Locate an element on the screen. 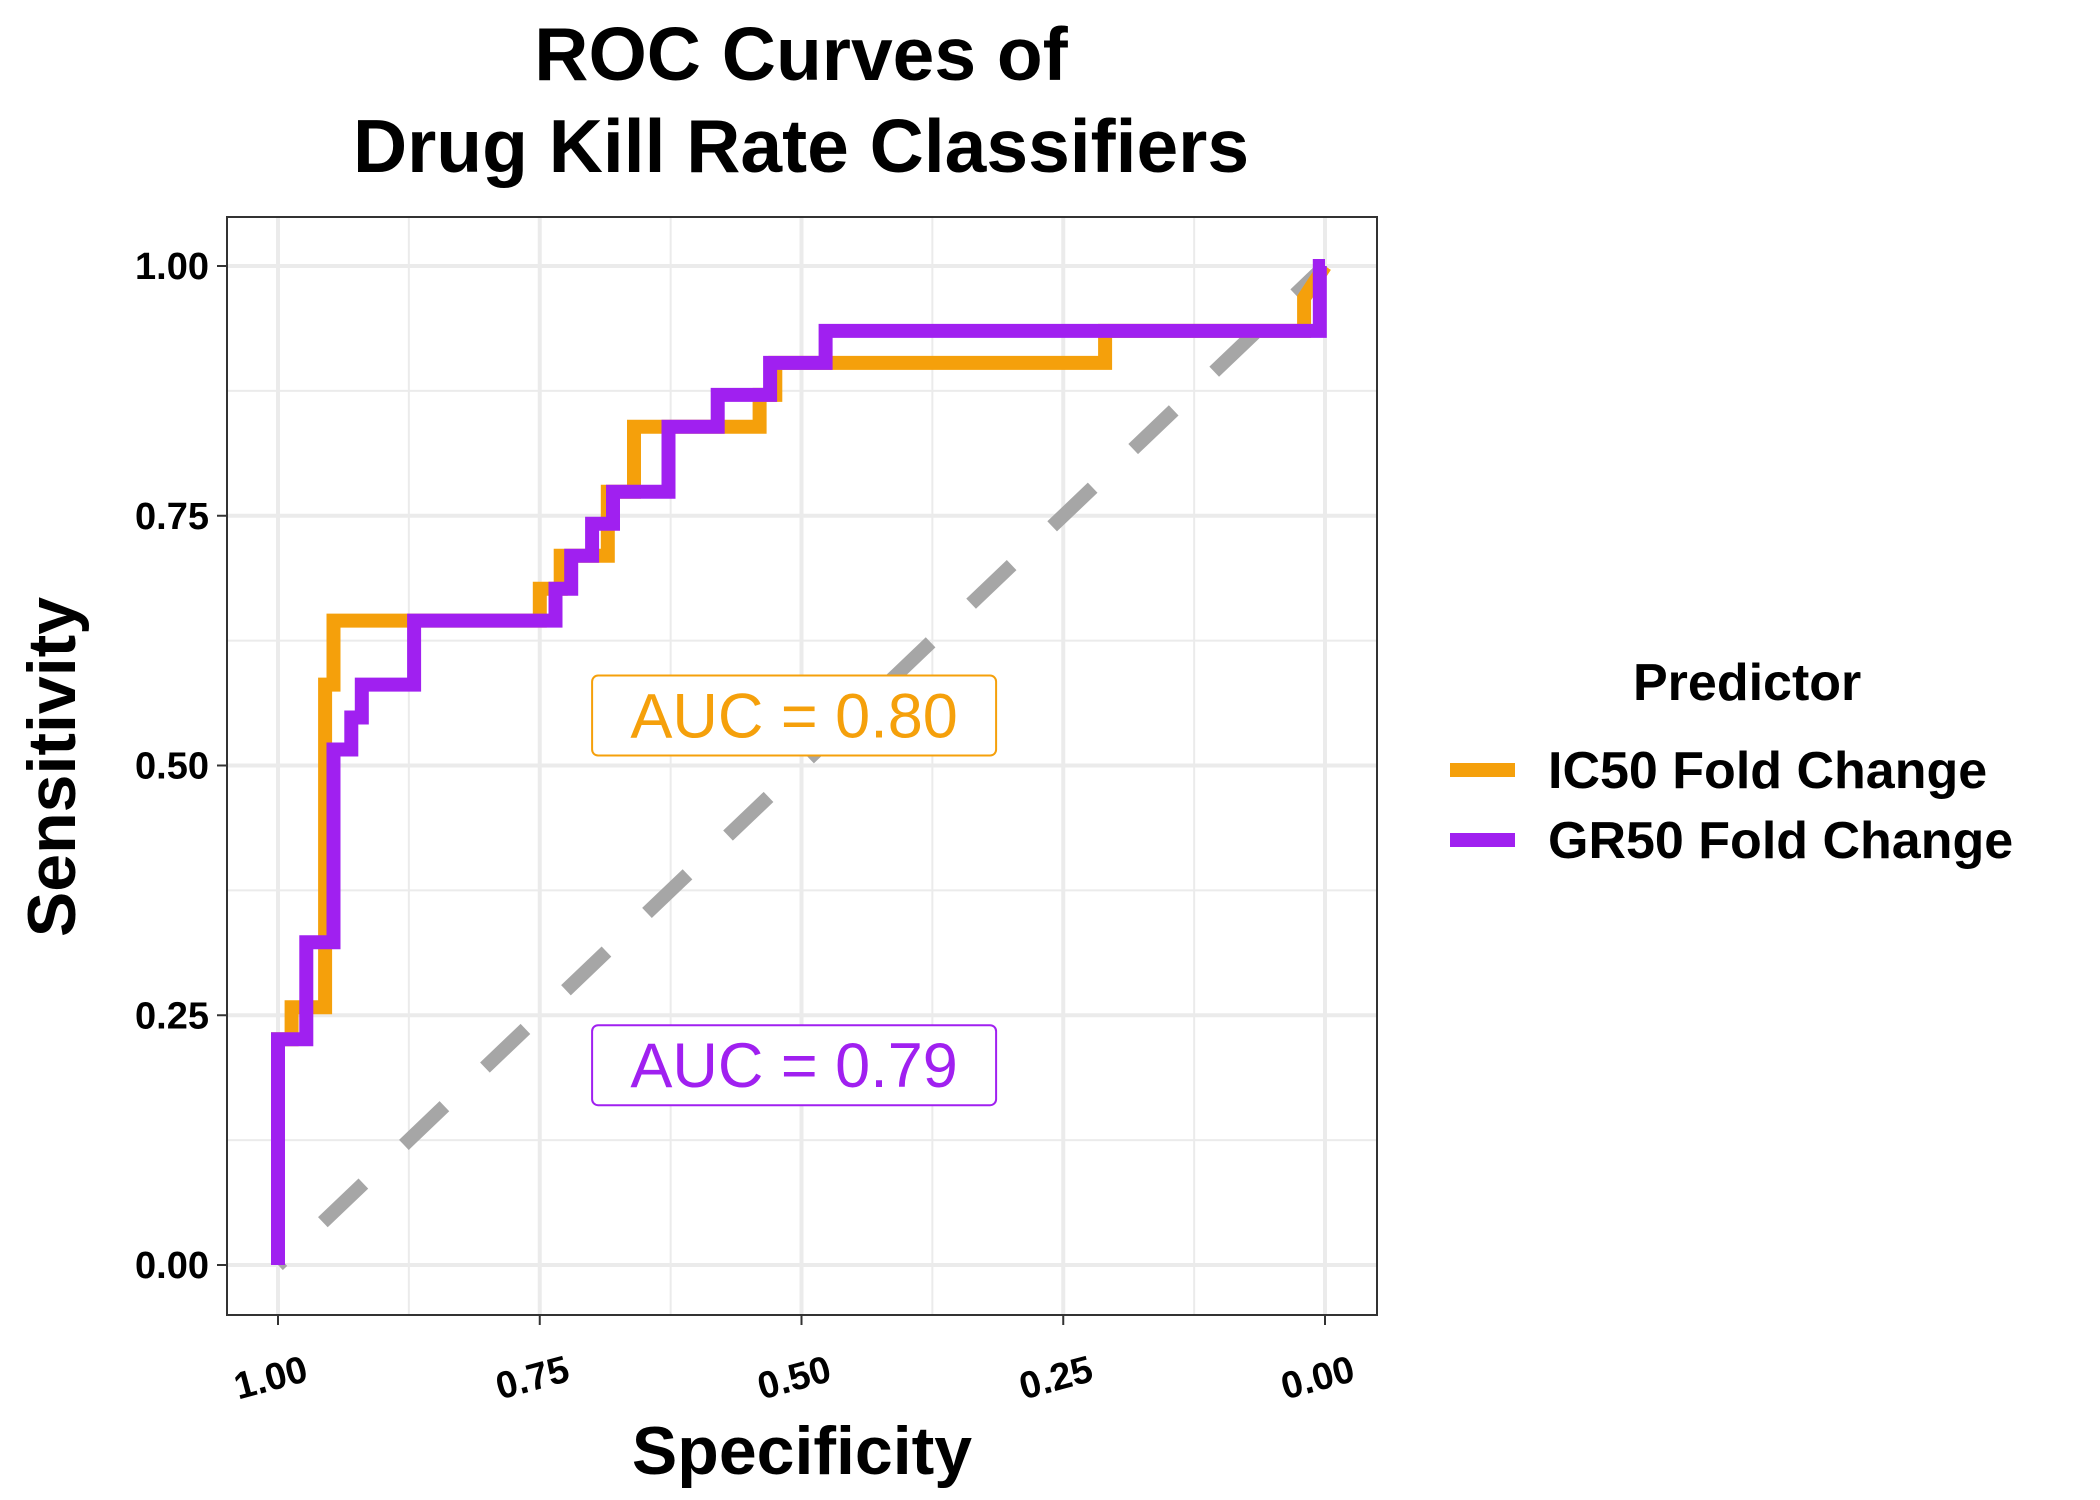 The image size is (2100, 1500). x-tick-label: 0.25 is located at coordinates (1056, 1379).